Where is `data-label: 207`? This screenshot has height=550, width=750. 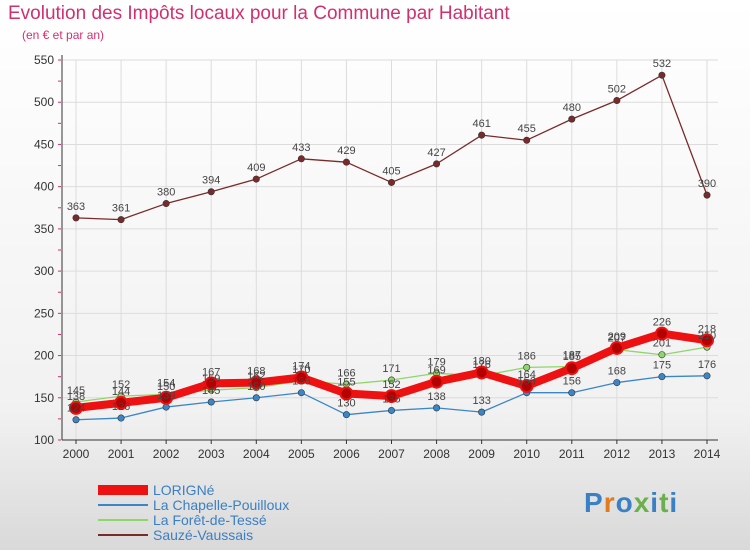
data-label: 207 is located at coordinates (617, 339).